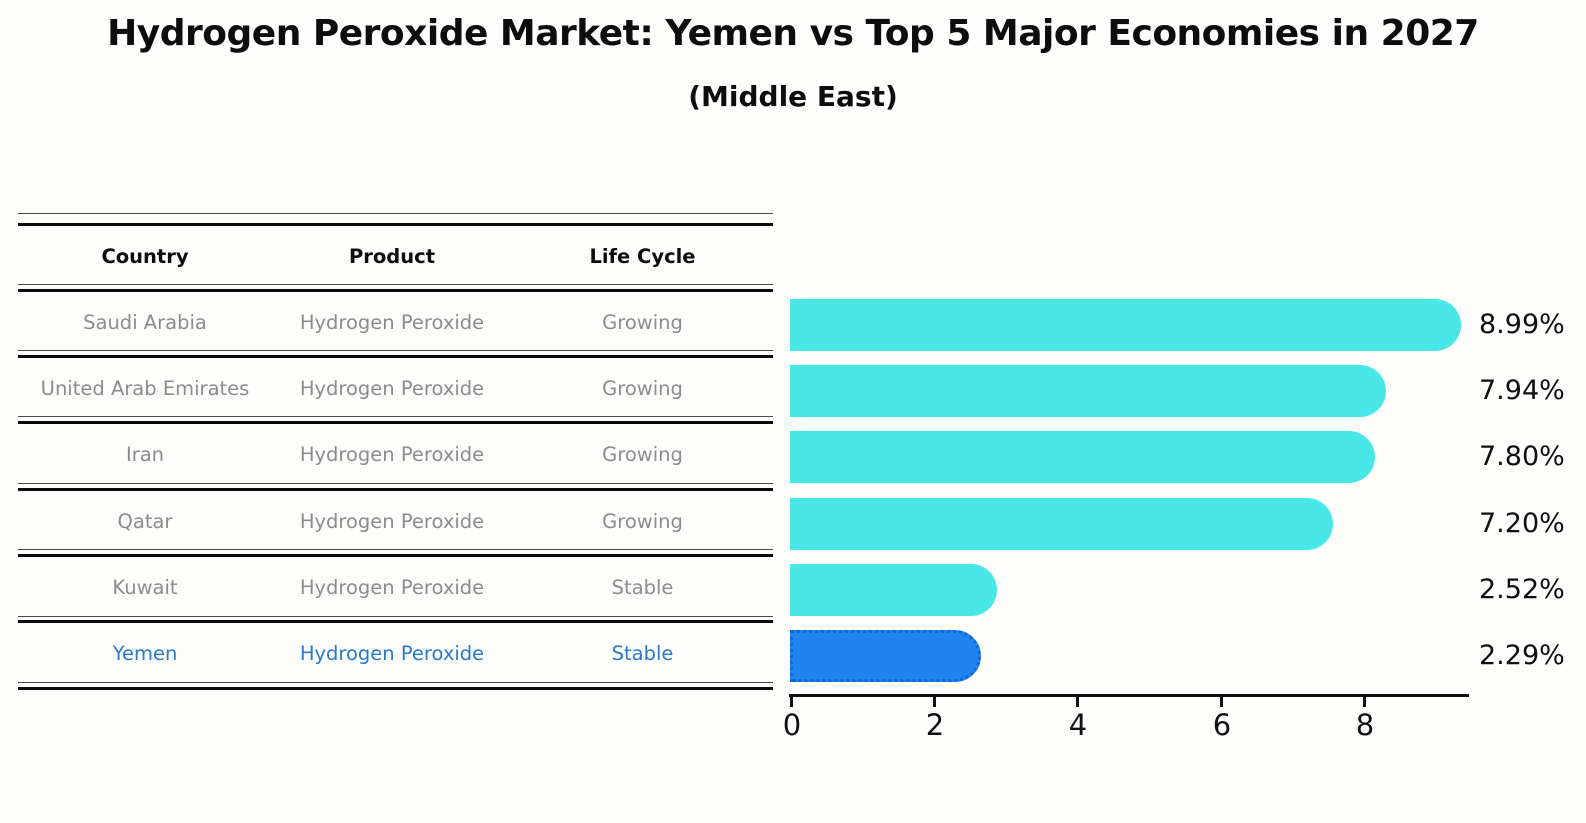 Image resolution: width=1586 pixels, height=823 pixels. Describe the element at coordinates (793, 96) in the screenshot. I see `chart-subtitle: (Middle East)` at that location.